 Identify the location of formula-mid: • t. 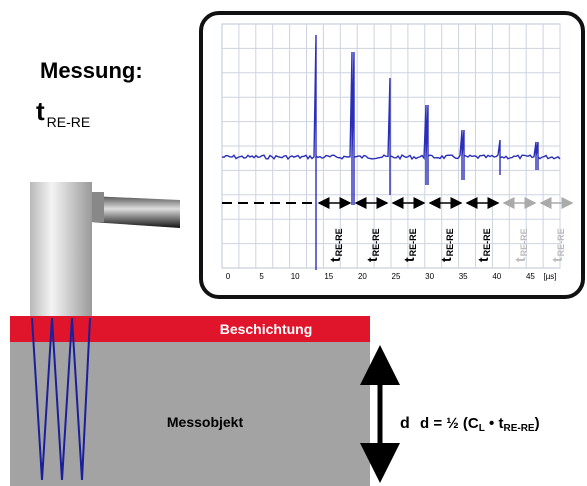
(494, 423).